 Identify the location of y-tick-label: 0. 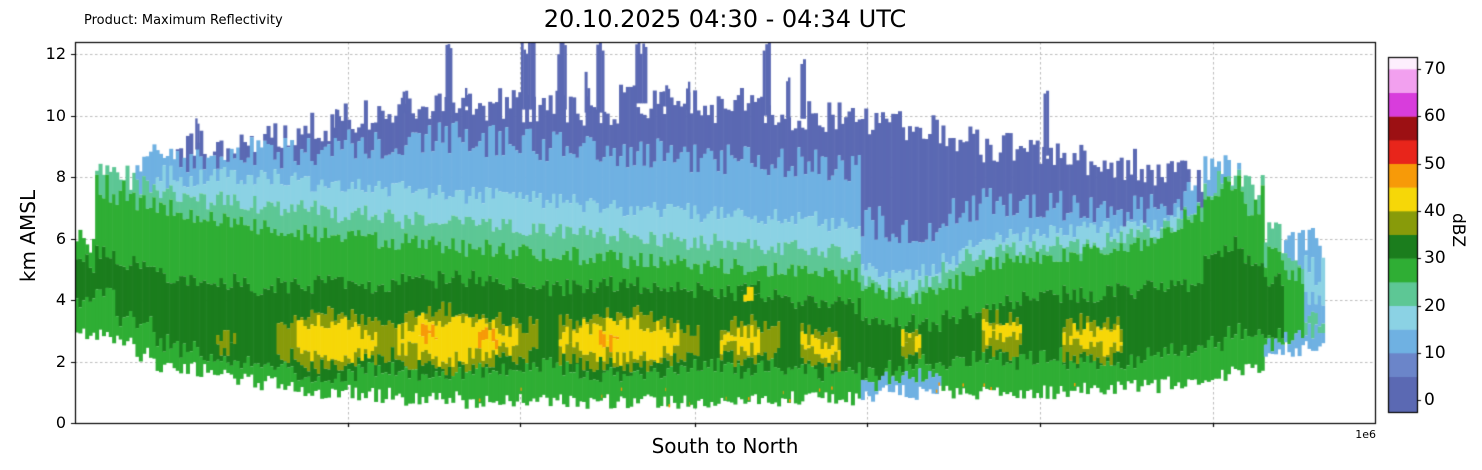
(60, 422).